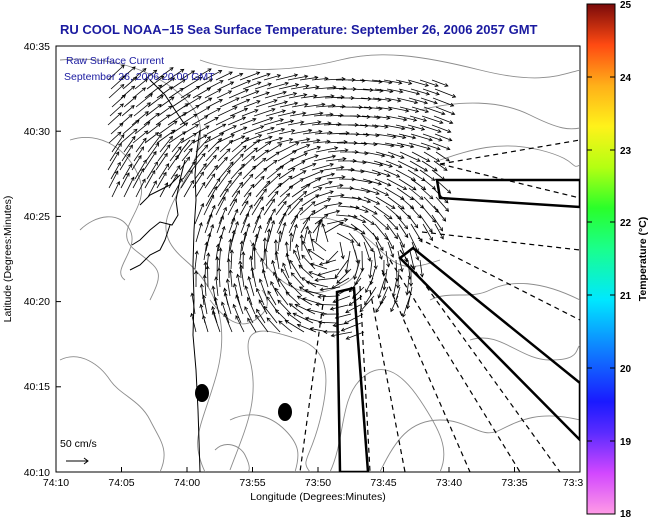  I want to click on y-tick-labels: 40:35 40:30 40:25 40:20 40:15 40:10, so click(37, 260).